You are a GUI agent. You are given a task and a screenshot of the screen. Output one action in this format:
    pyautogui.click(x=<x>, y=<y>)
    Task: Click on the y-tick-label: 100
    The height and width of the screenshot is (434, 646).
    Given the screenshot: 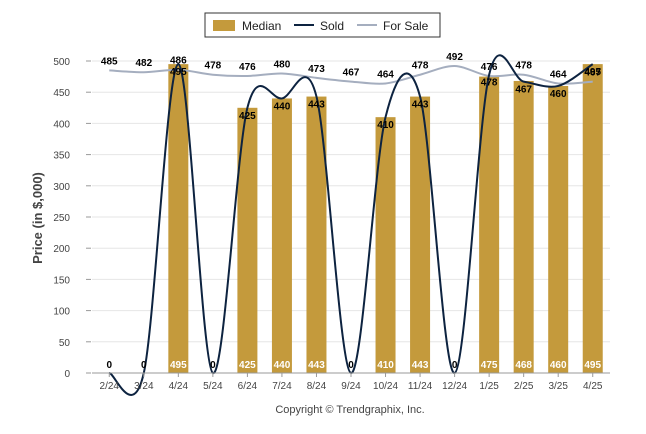 What is the action you would take?
    pyautogui.click(x=61, y=312)
    